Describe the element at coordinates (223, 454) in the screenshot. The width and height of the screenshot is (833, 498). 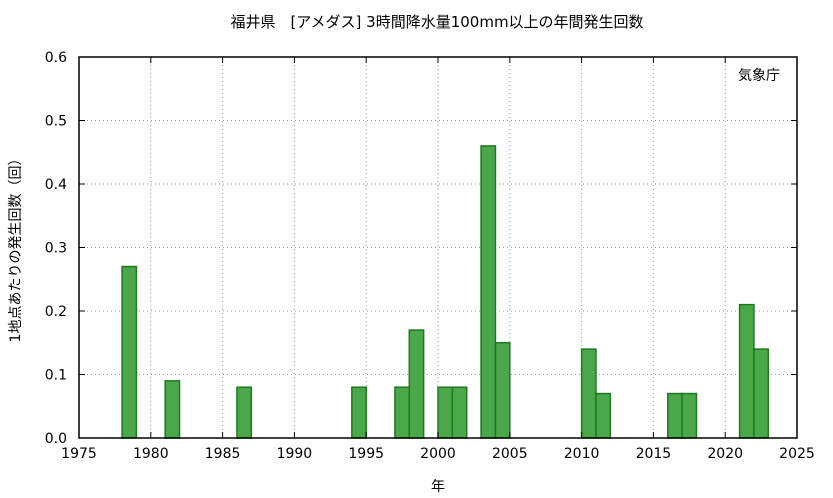
I see `x-tick-label: 1985` at that location.